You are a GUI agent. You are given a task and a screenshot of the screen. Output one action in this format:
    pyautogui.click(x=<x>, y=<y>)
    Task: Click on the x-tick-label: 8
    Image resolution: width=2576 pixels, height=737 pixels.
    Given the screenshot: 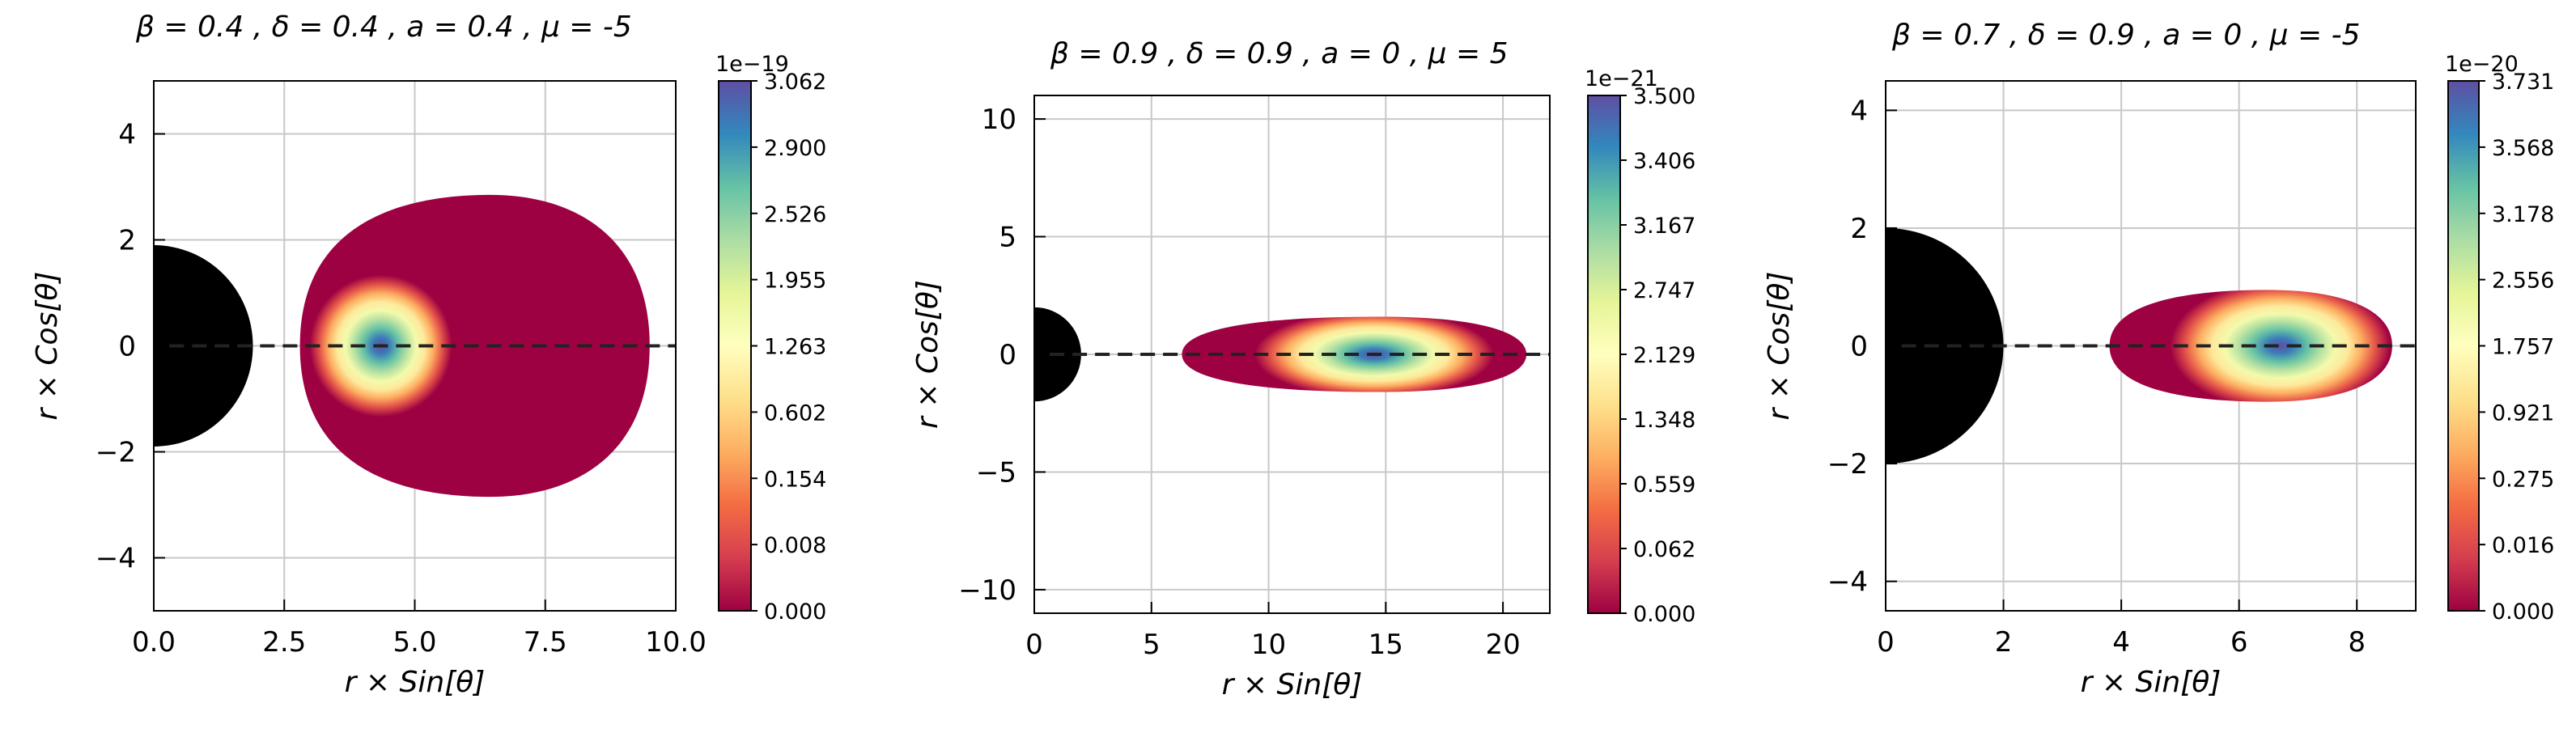 What is the action you would take?
    pyautogui.click(x=2357, y=642)
    